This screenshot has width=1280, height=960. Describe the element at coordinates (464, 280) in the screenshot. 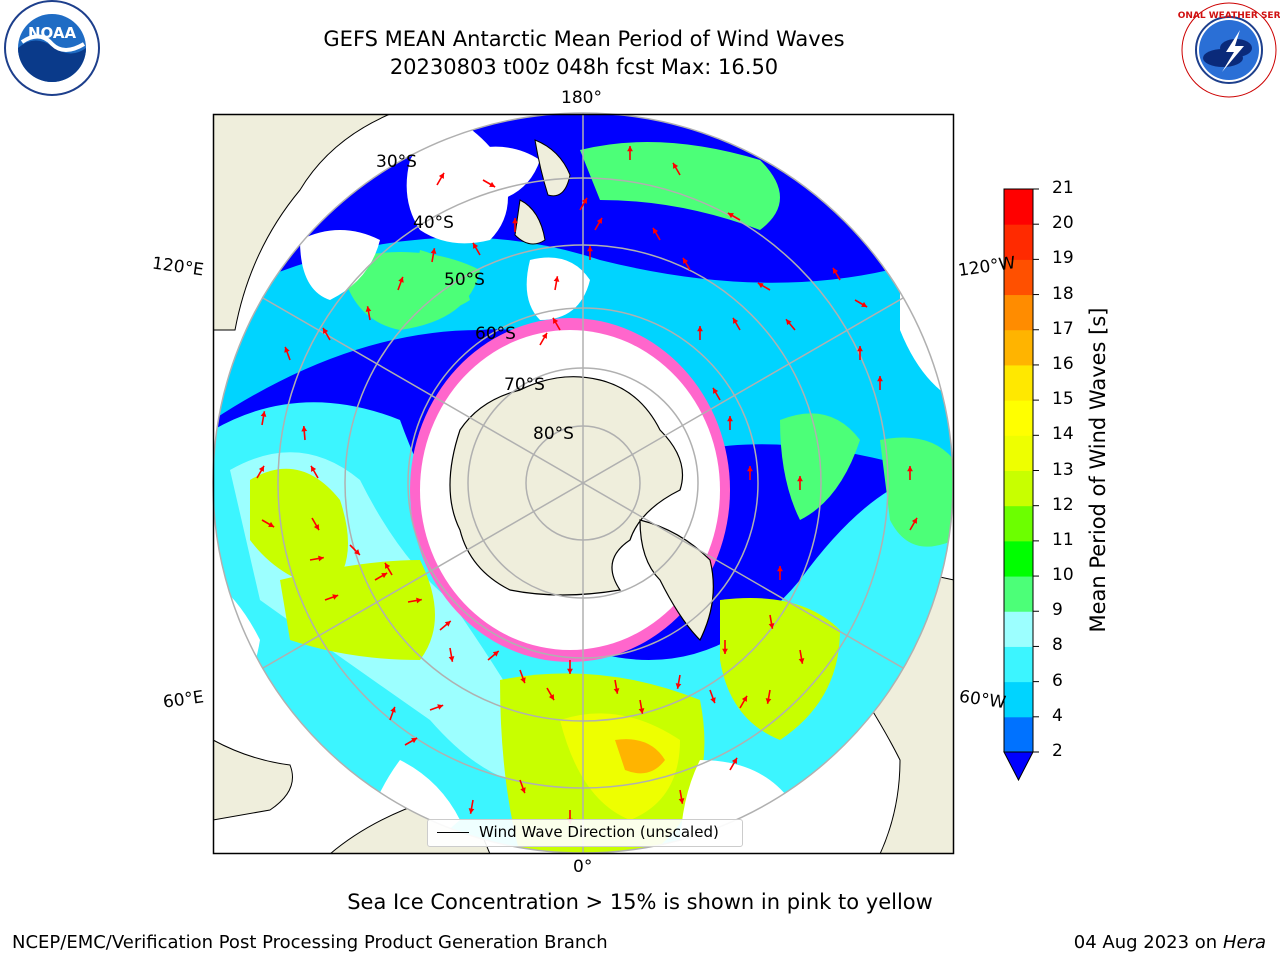

I see `lat-label-50s: 50°S` at that location.